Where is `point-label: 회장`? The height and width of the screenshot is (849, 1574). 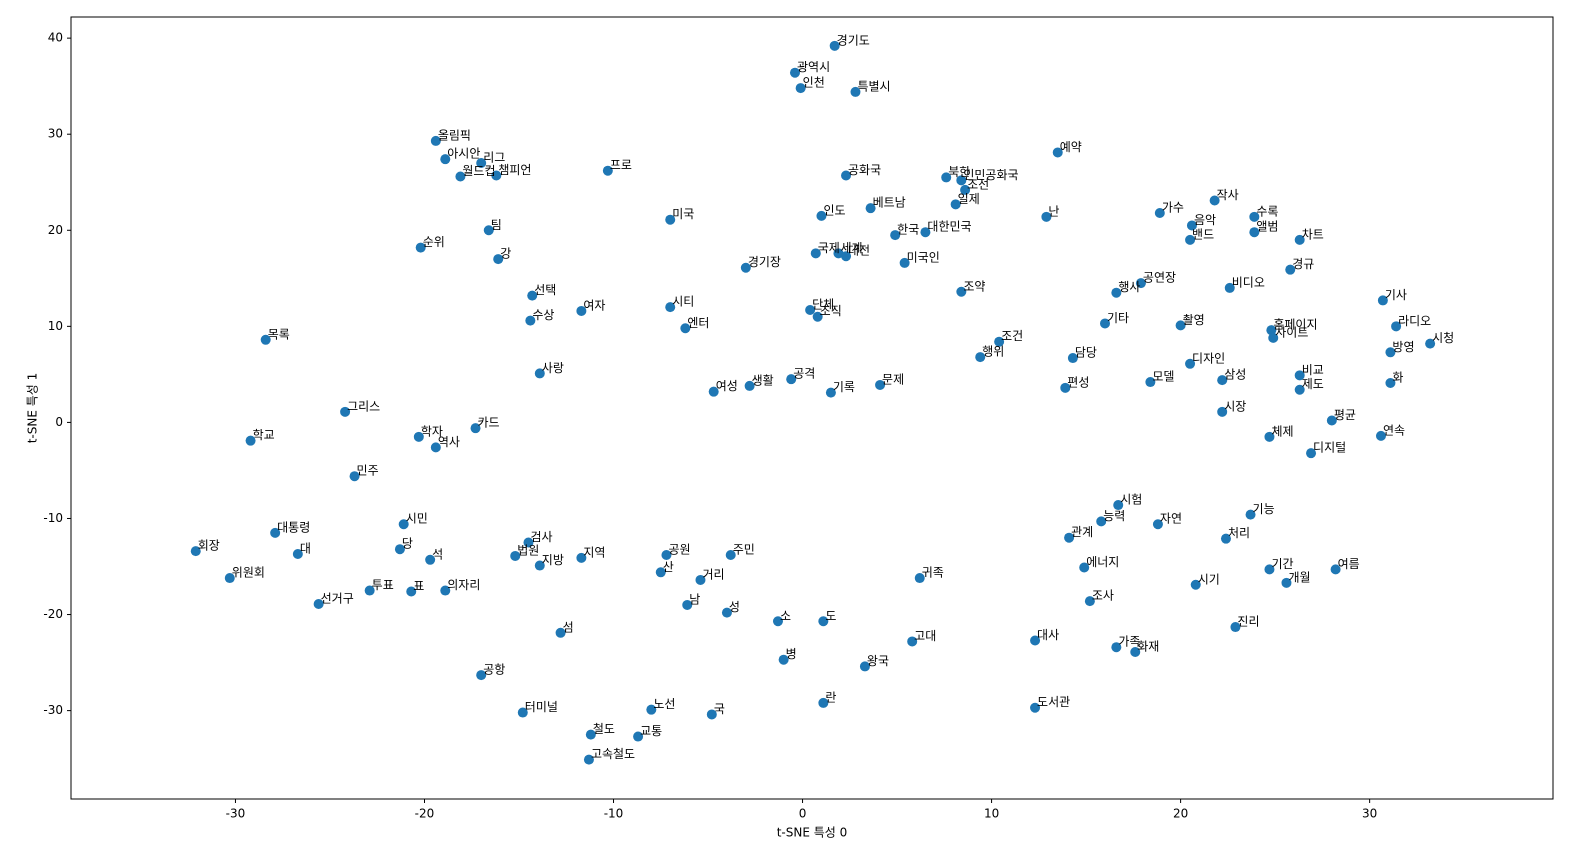 point-label: 회장 is located at coordinates (209, 546).